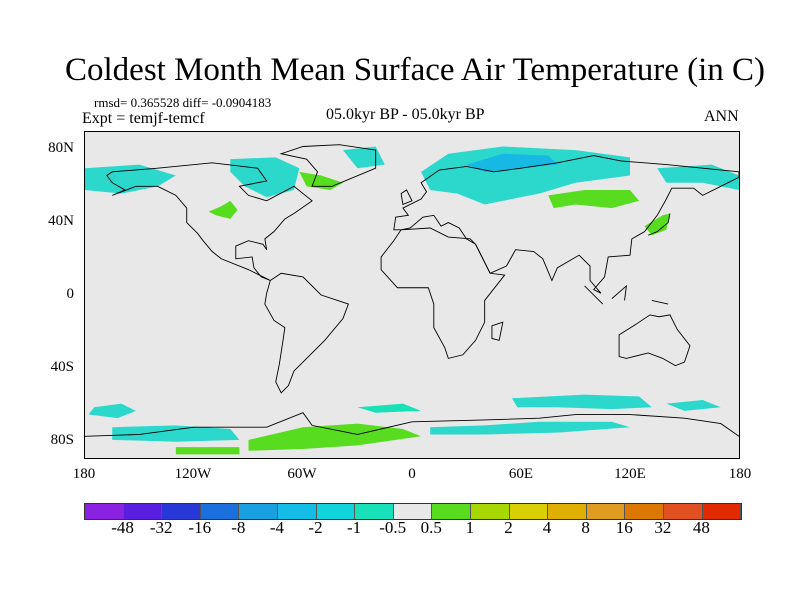  I want to click on lon-label: 120W, so click(193, 474).